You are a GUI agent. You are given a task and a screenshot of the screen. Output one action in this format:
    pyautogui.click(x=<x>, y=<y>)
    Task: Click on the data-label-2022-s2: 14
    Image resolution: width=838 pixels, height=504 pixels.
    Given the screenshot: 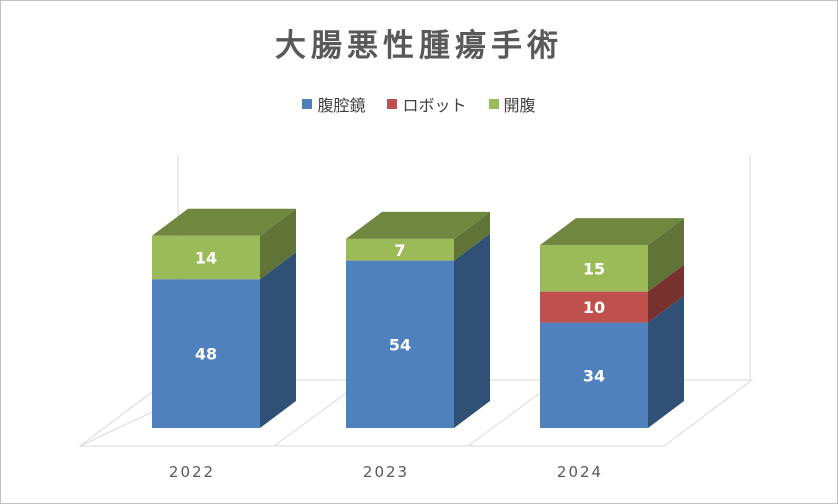 What is the action you would take?
    pyautogui.click(x=206, y=258)
    